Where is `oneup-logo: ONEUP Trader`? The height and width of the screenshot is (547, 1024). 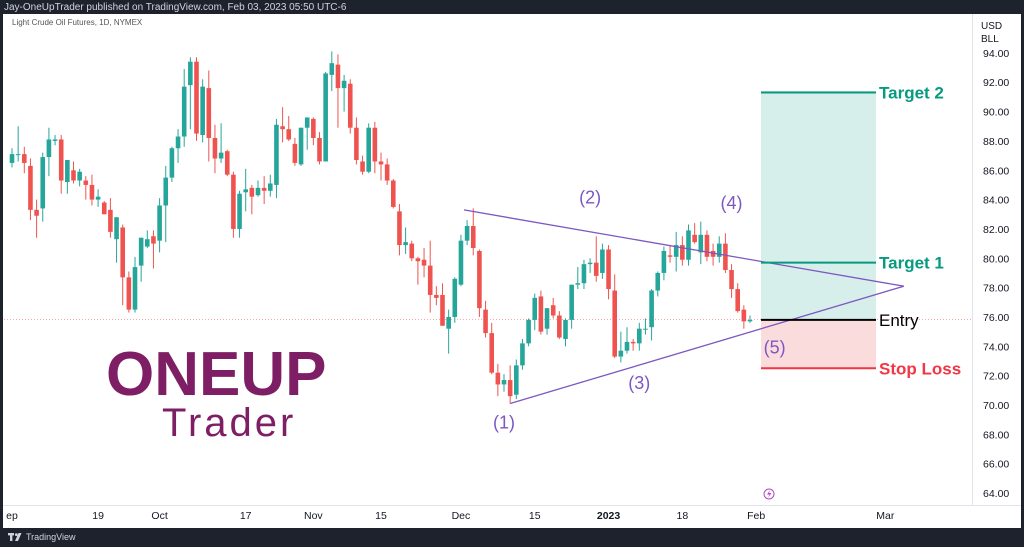 oneup-logo: ONEUP Trader is located at coordinates (216, 392).